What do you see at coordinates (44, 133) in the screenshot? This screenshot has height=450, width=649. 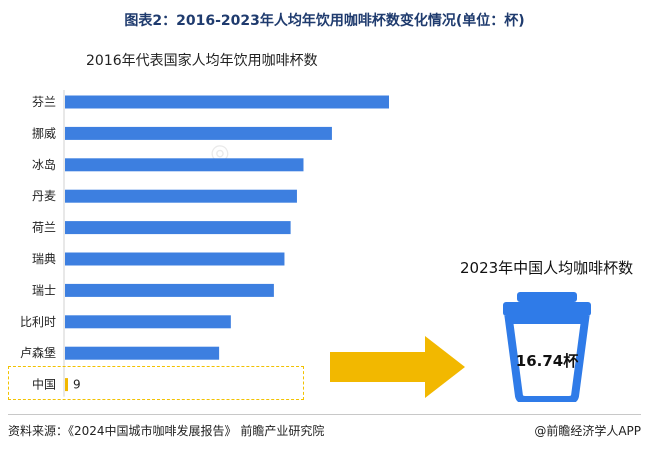 I see `category-label: 挪威` at bounding box center [44, 133].